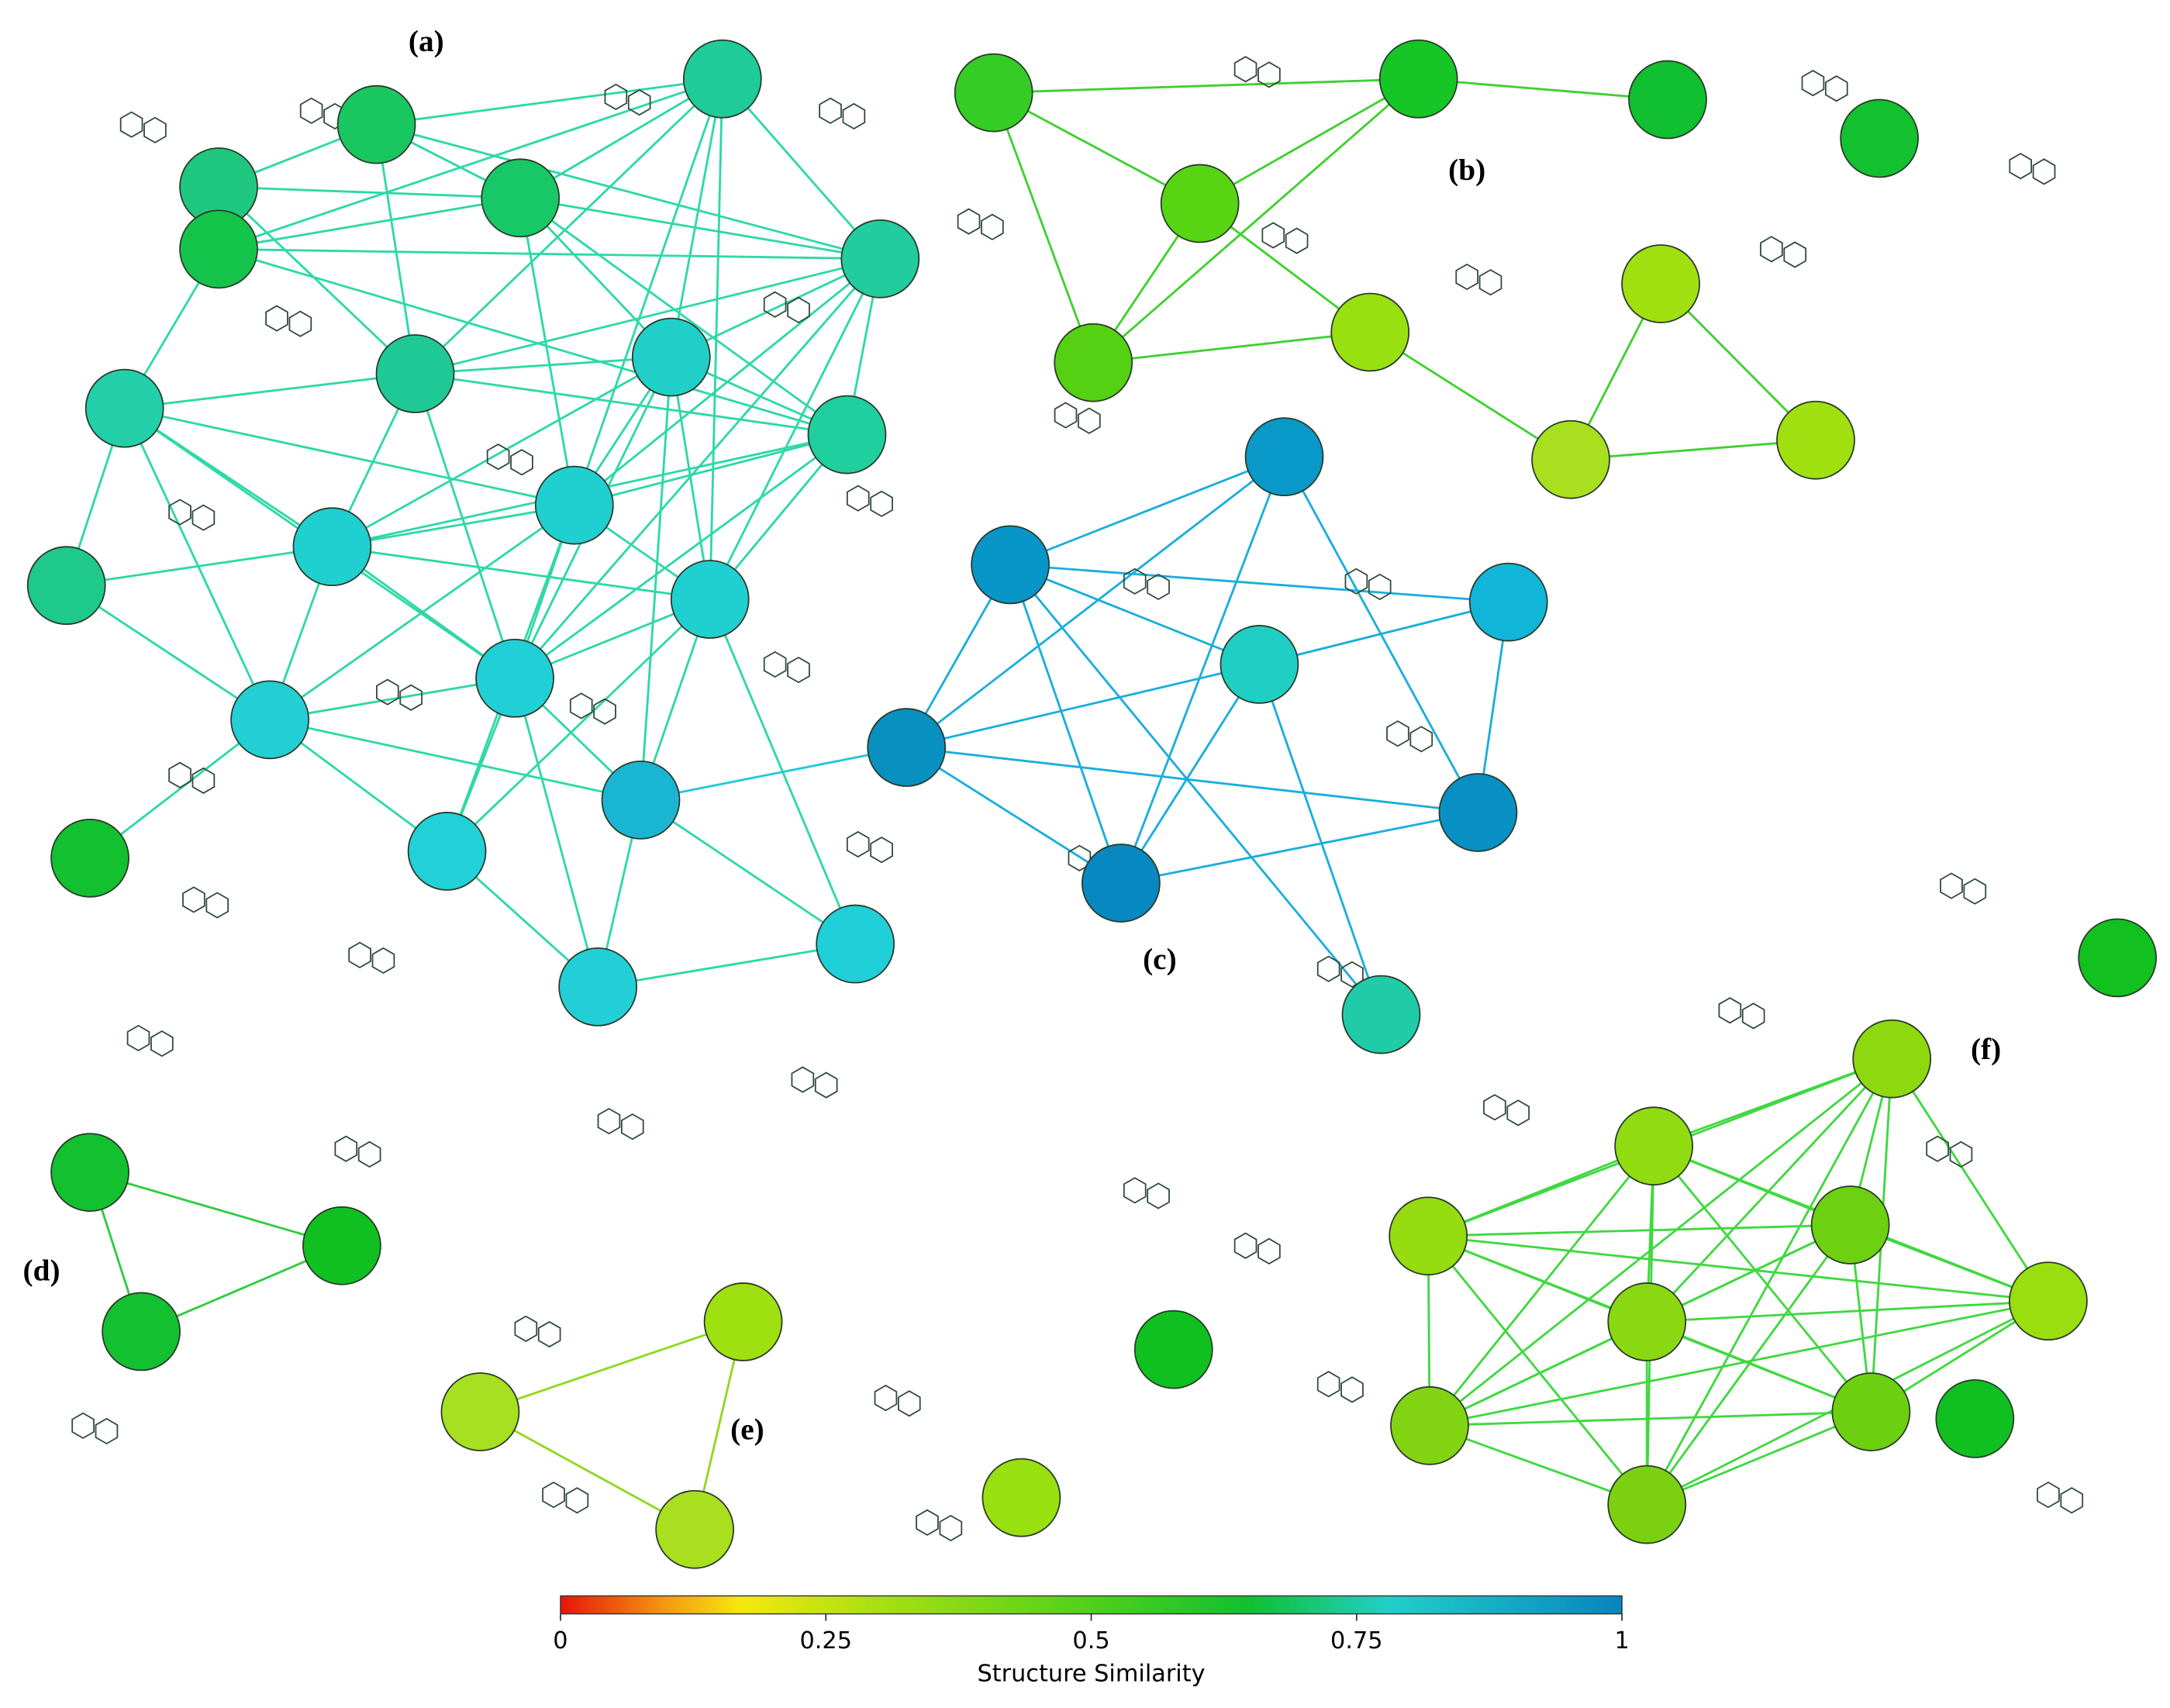 Image resolution: width=2170 pixels, height=1708 pixels. Describe the element at coordinates (1160, 959) in the screenshot. I see `cluster-label: (c)` at that location.